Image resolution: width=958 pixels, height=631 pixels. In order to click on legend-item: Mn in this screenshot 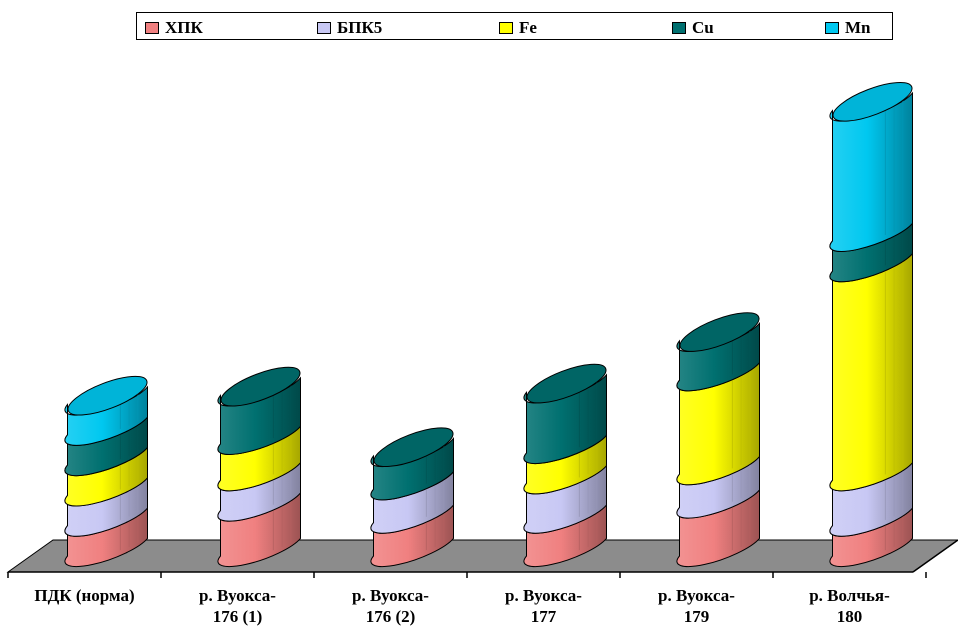, I will do `click(848, 28)`.